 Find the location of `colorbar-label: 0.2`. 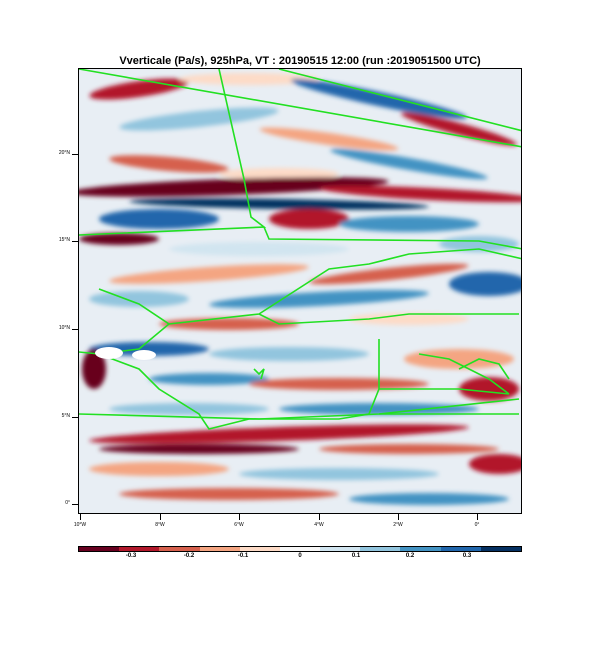

colorbar-label: 0.2 is located at coordinates (410, 556).